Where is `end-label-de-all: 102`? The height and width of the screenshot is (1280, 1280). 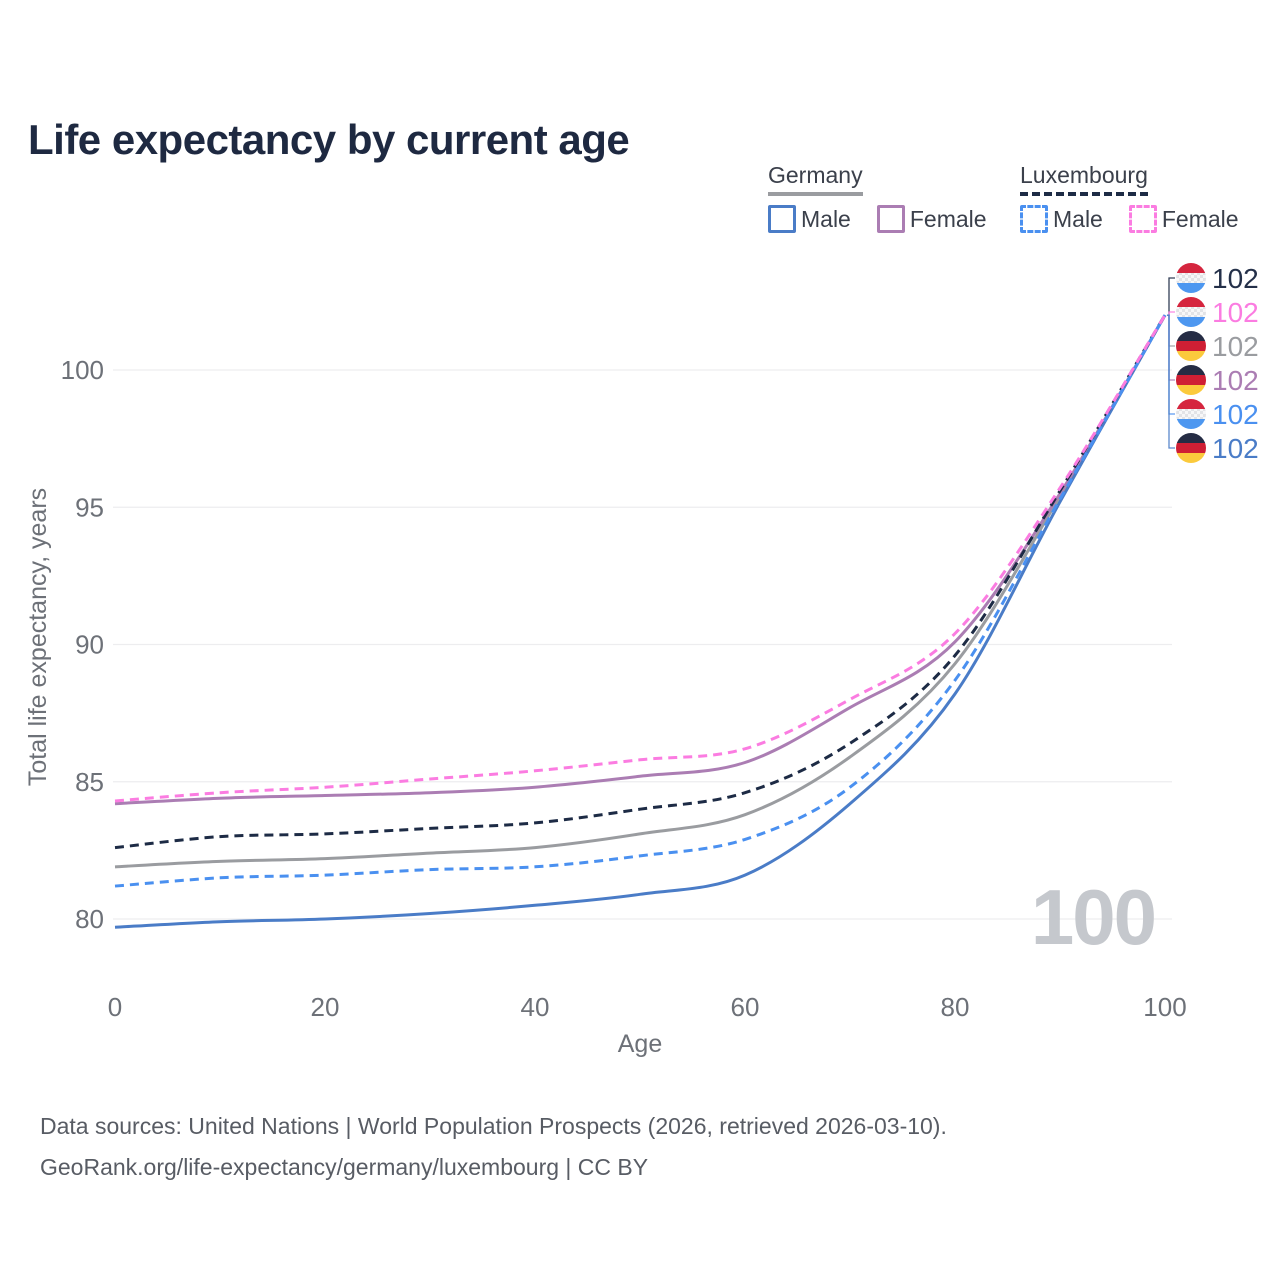 end-label-de-all: 102 is located at coordinates (1235, 346).